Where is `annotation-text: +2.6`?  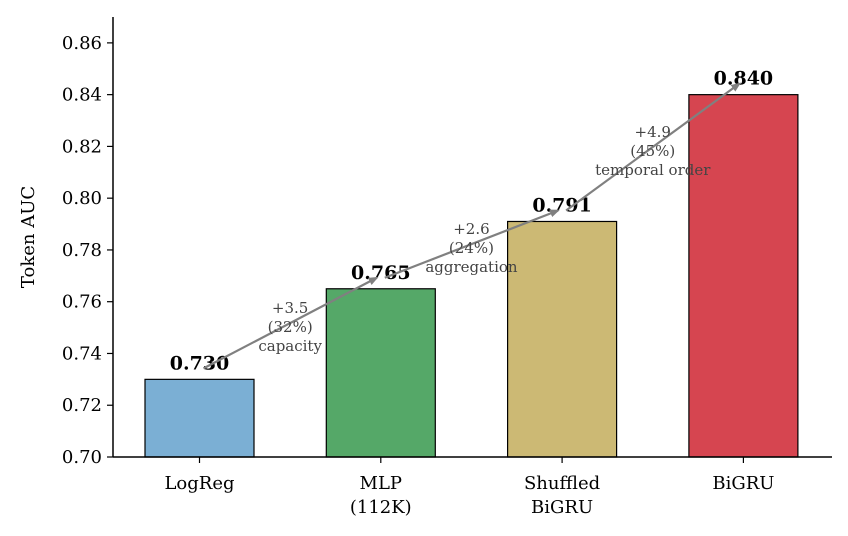
annotation-text: +2.6 is located at coordinates (471, 229).